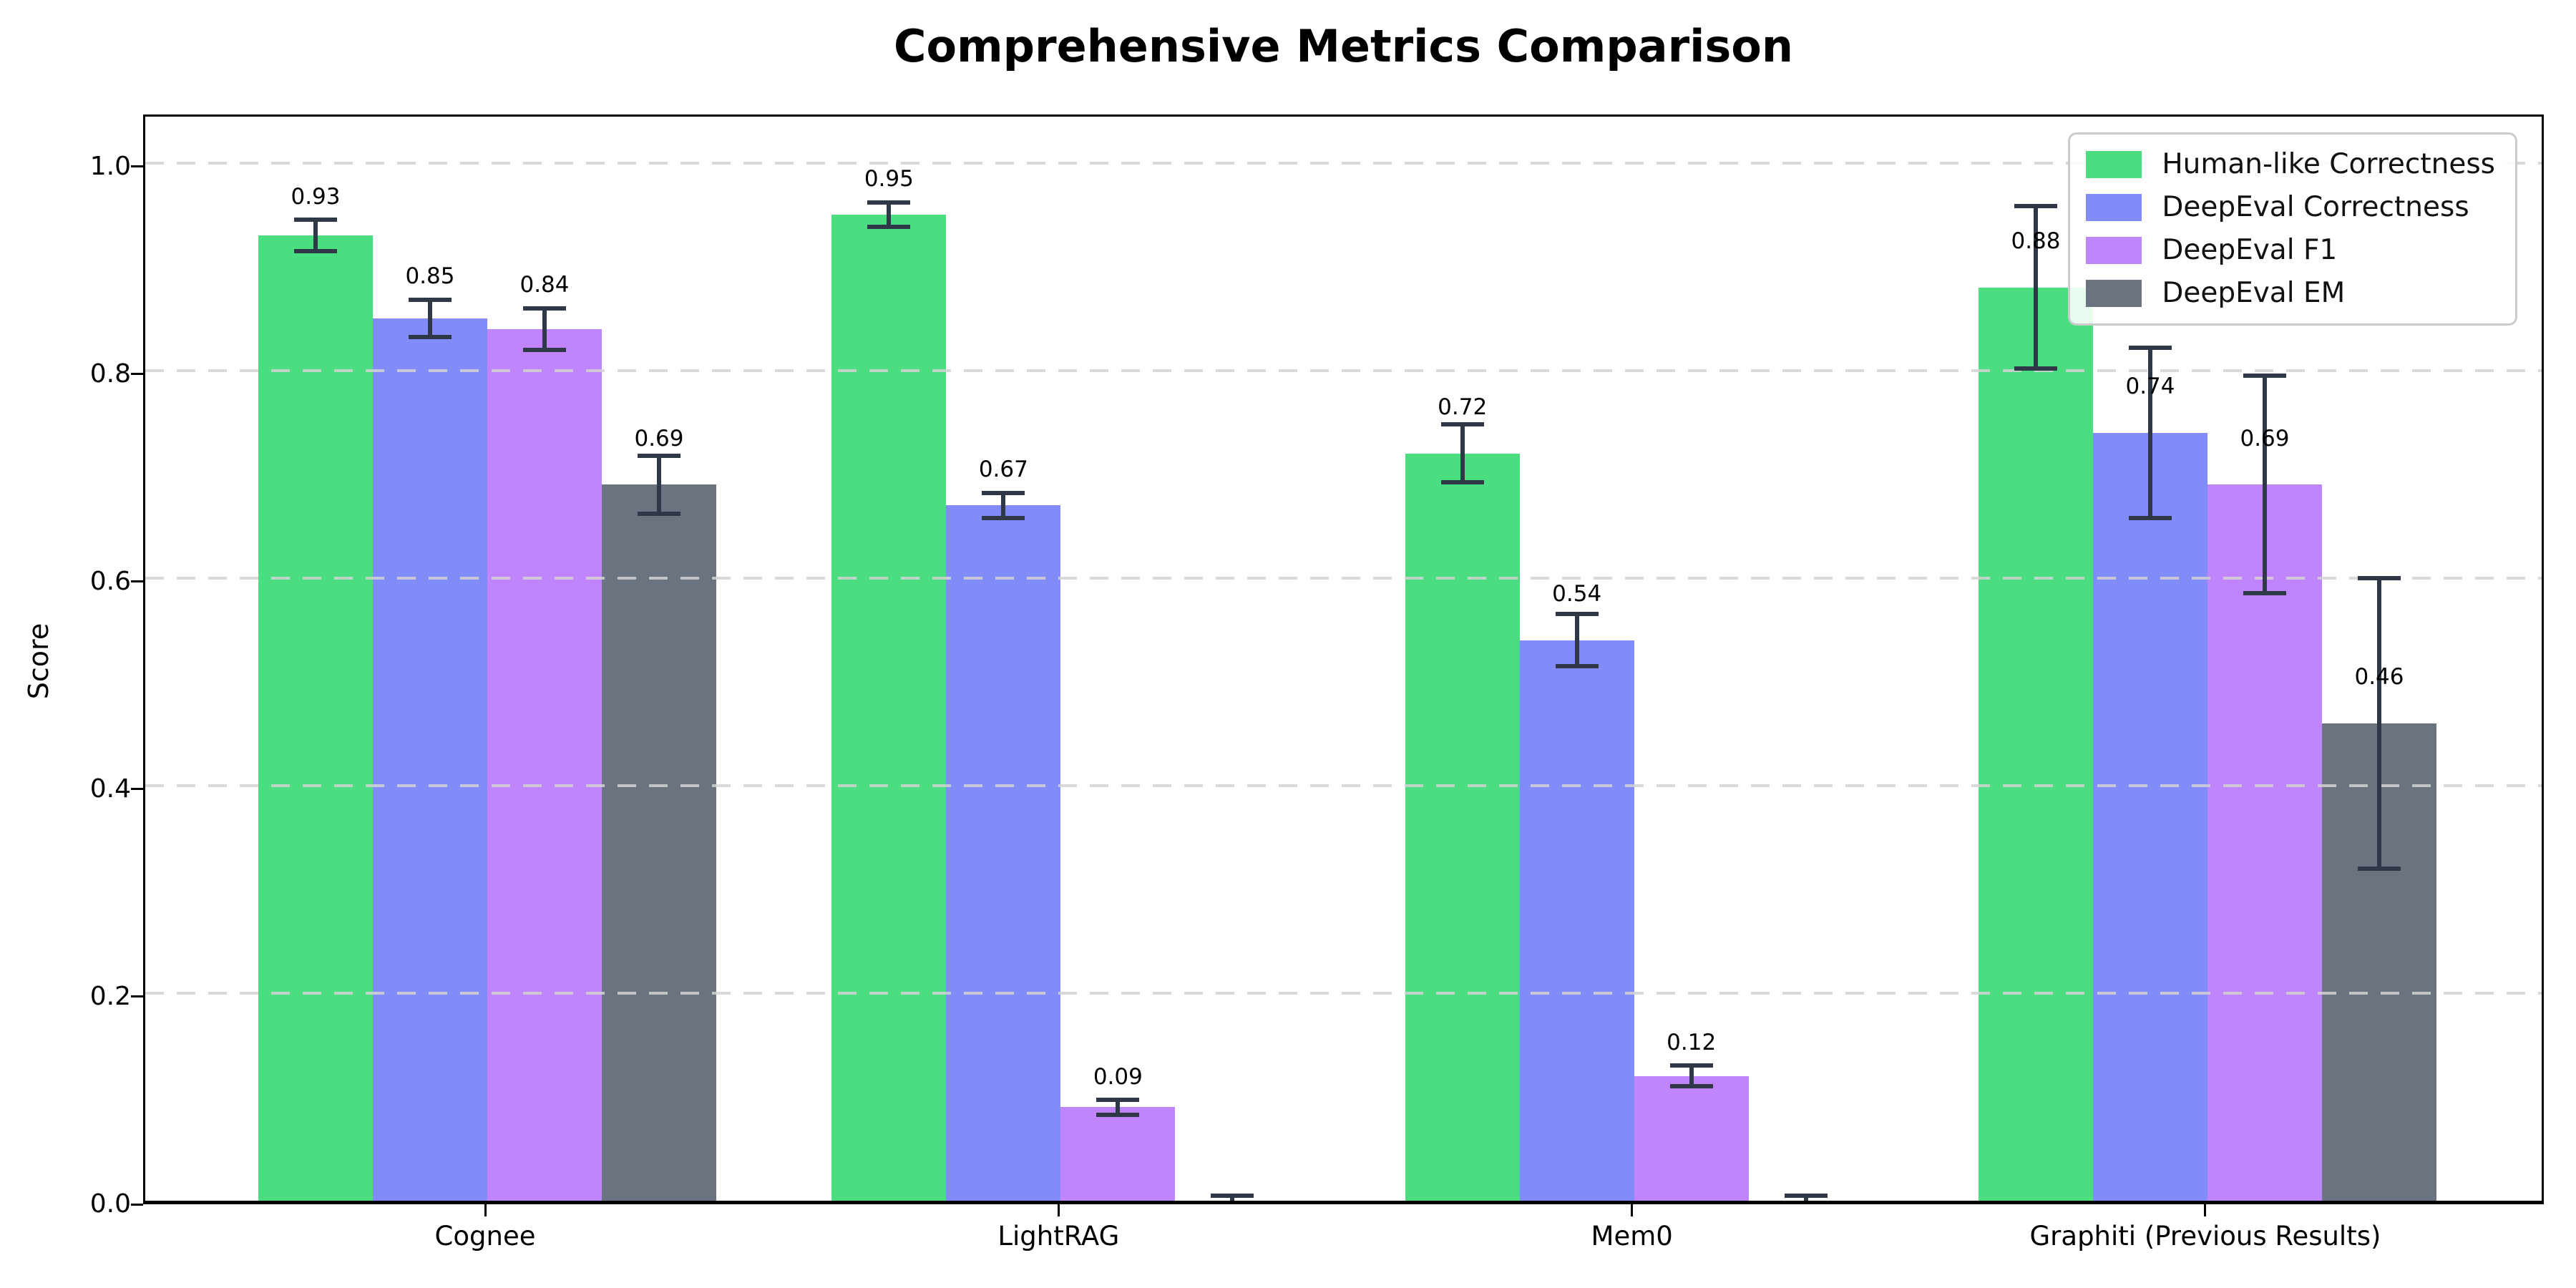 Image resolution: width=2576 pixels, height=1288 pixels. Describe the element at coordinates (38, 661) in the screenshot. I see `y-axis-title: Score` at that location.